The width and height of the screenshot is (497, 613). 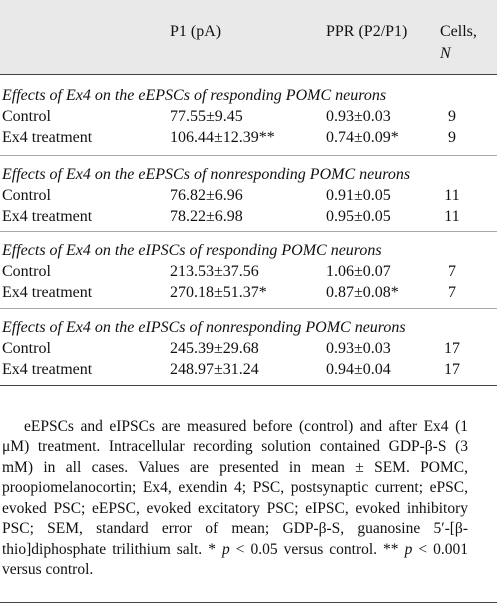 What do you see at coordinates (358, 271) in the screenshot?
I see `table-cell: 1.06±0.07` at bounding box center [358, 271].